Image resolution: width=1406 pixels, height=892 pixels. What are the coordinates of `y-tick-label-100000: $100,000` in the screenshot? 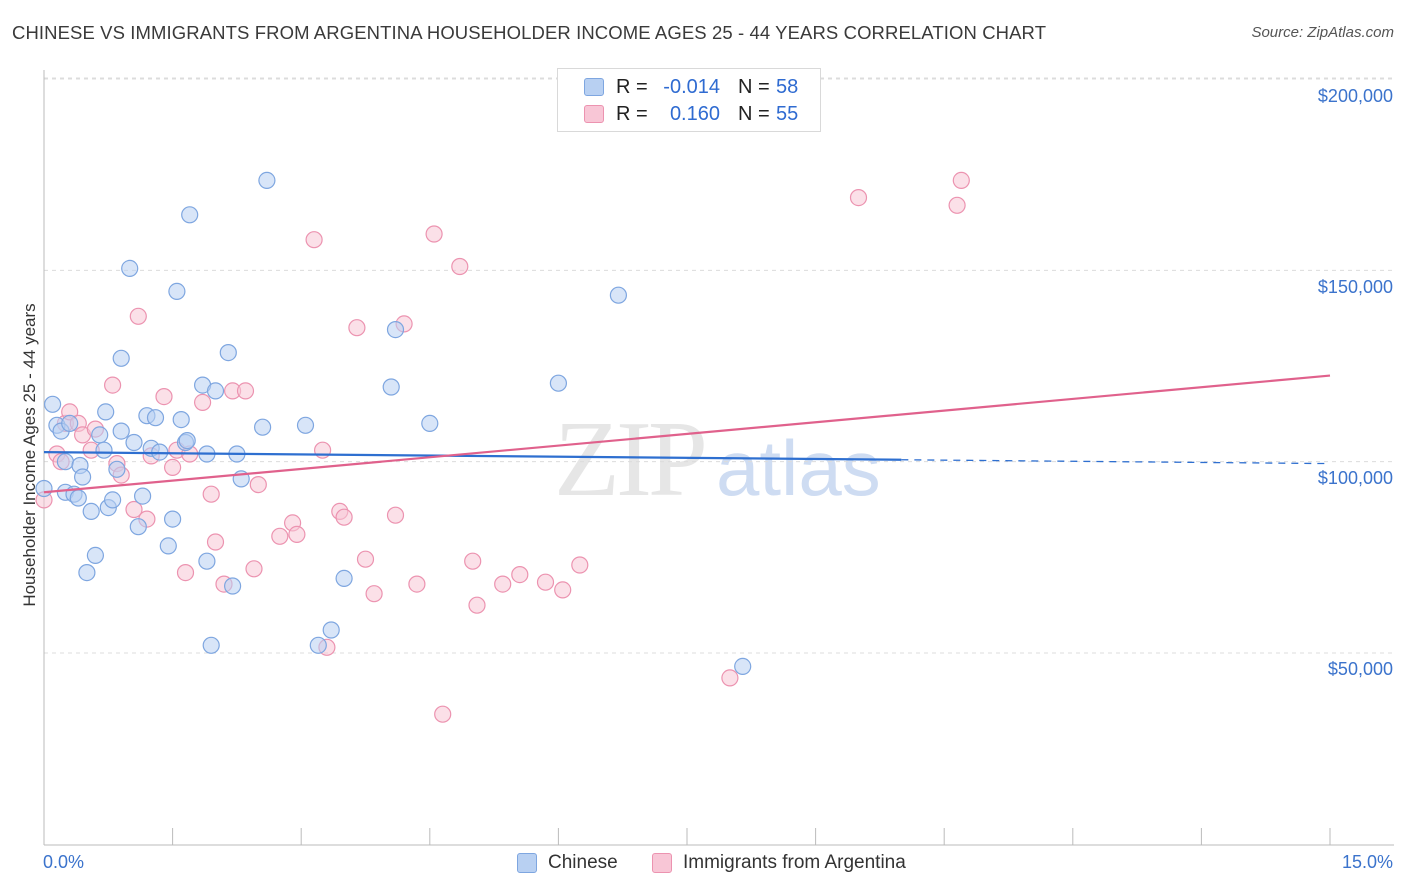 It's located at (1355, 478).